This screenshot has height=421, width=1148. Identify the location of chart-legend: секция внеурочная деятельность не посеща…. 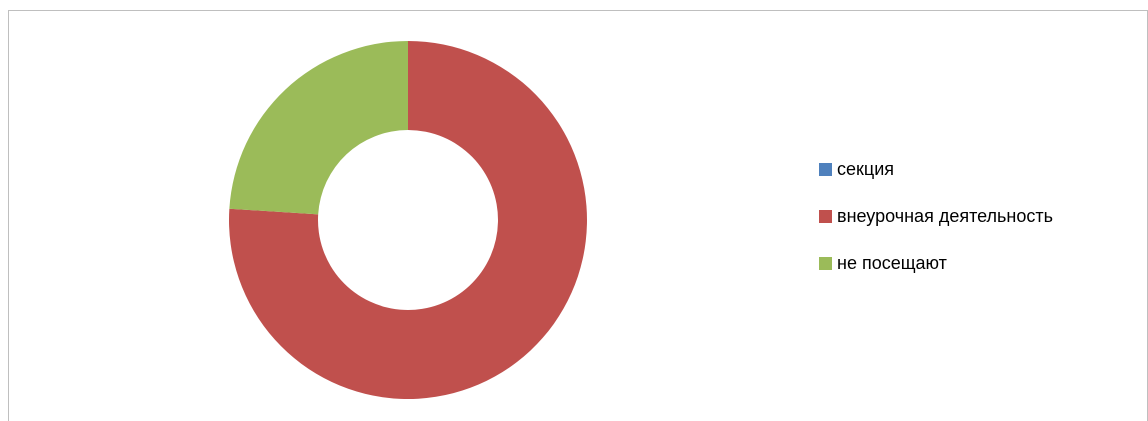
(979, 227).